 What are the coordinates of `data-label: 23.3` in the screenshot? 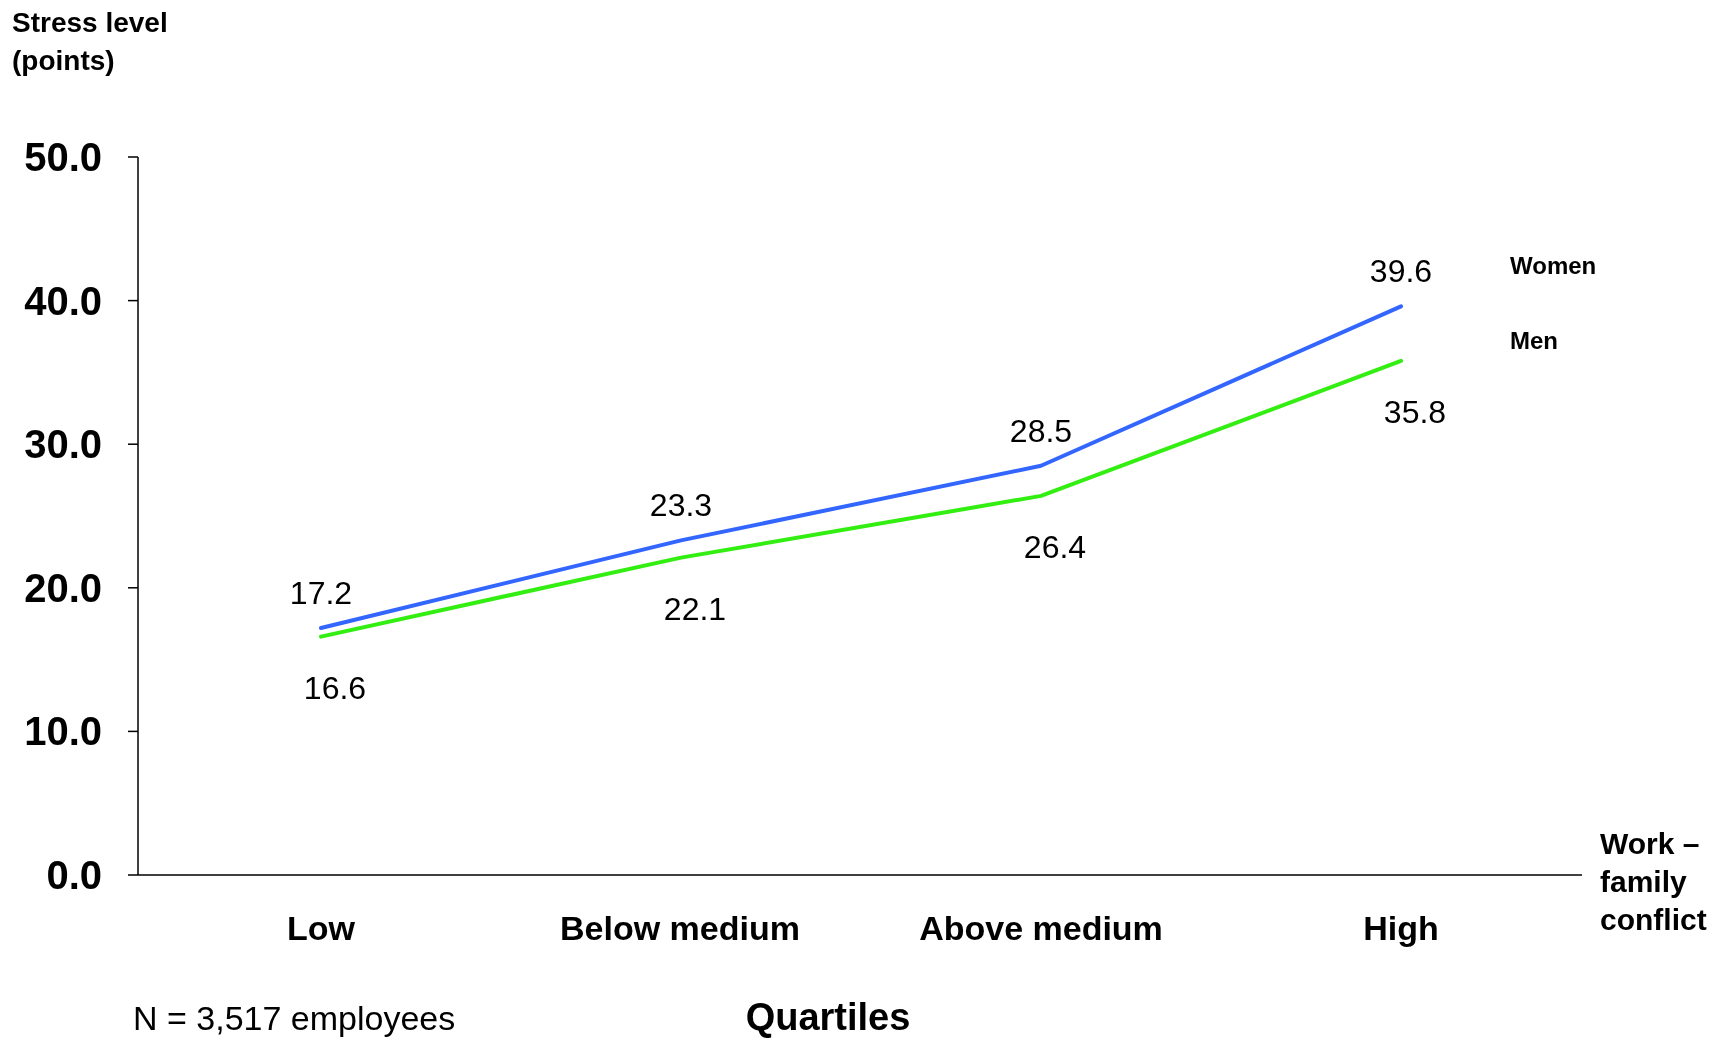 It's located at (681, 505).